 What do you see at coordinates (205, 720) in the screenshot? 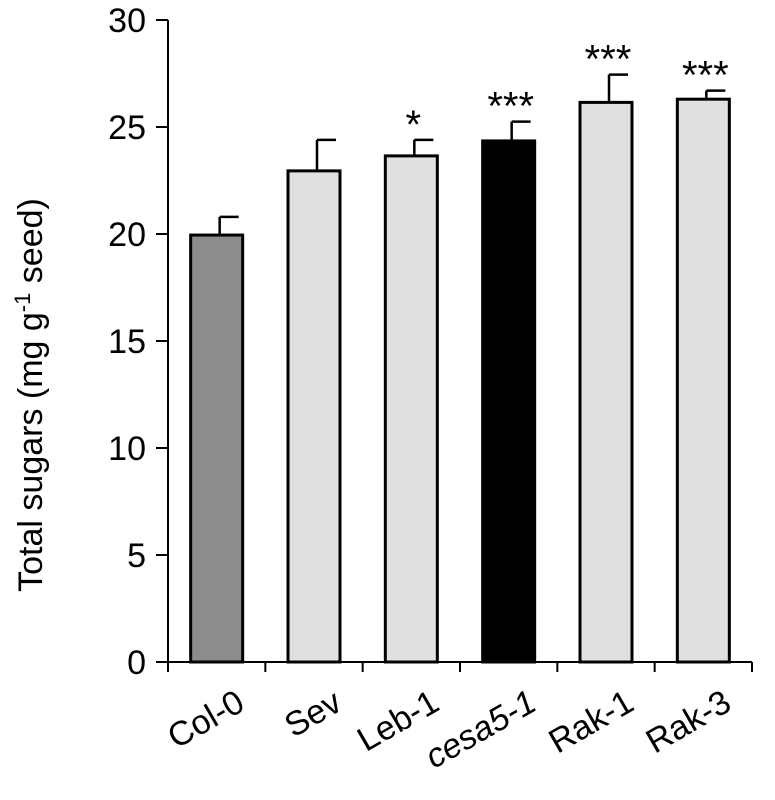
I see `category-label-Col-0: Col-0` at bounding box center [205, 720].